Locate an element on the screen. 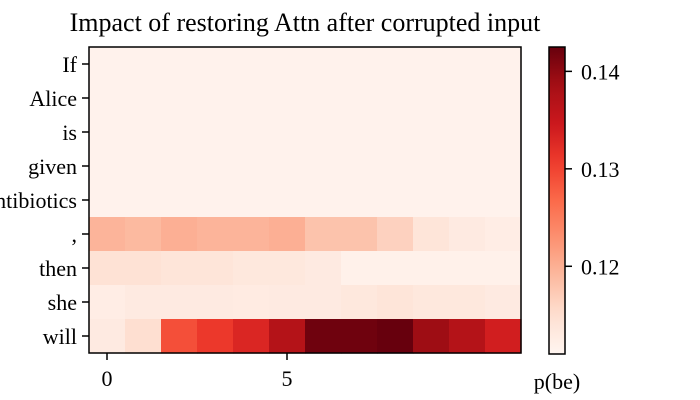  y-tick-label: will is located at coordinates (60, 336).